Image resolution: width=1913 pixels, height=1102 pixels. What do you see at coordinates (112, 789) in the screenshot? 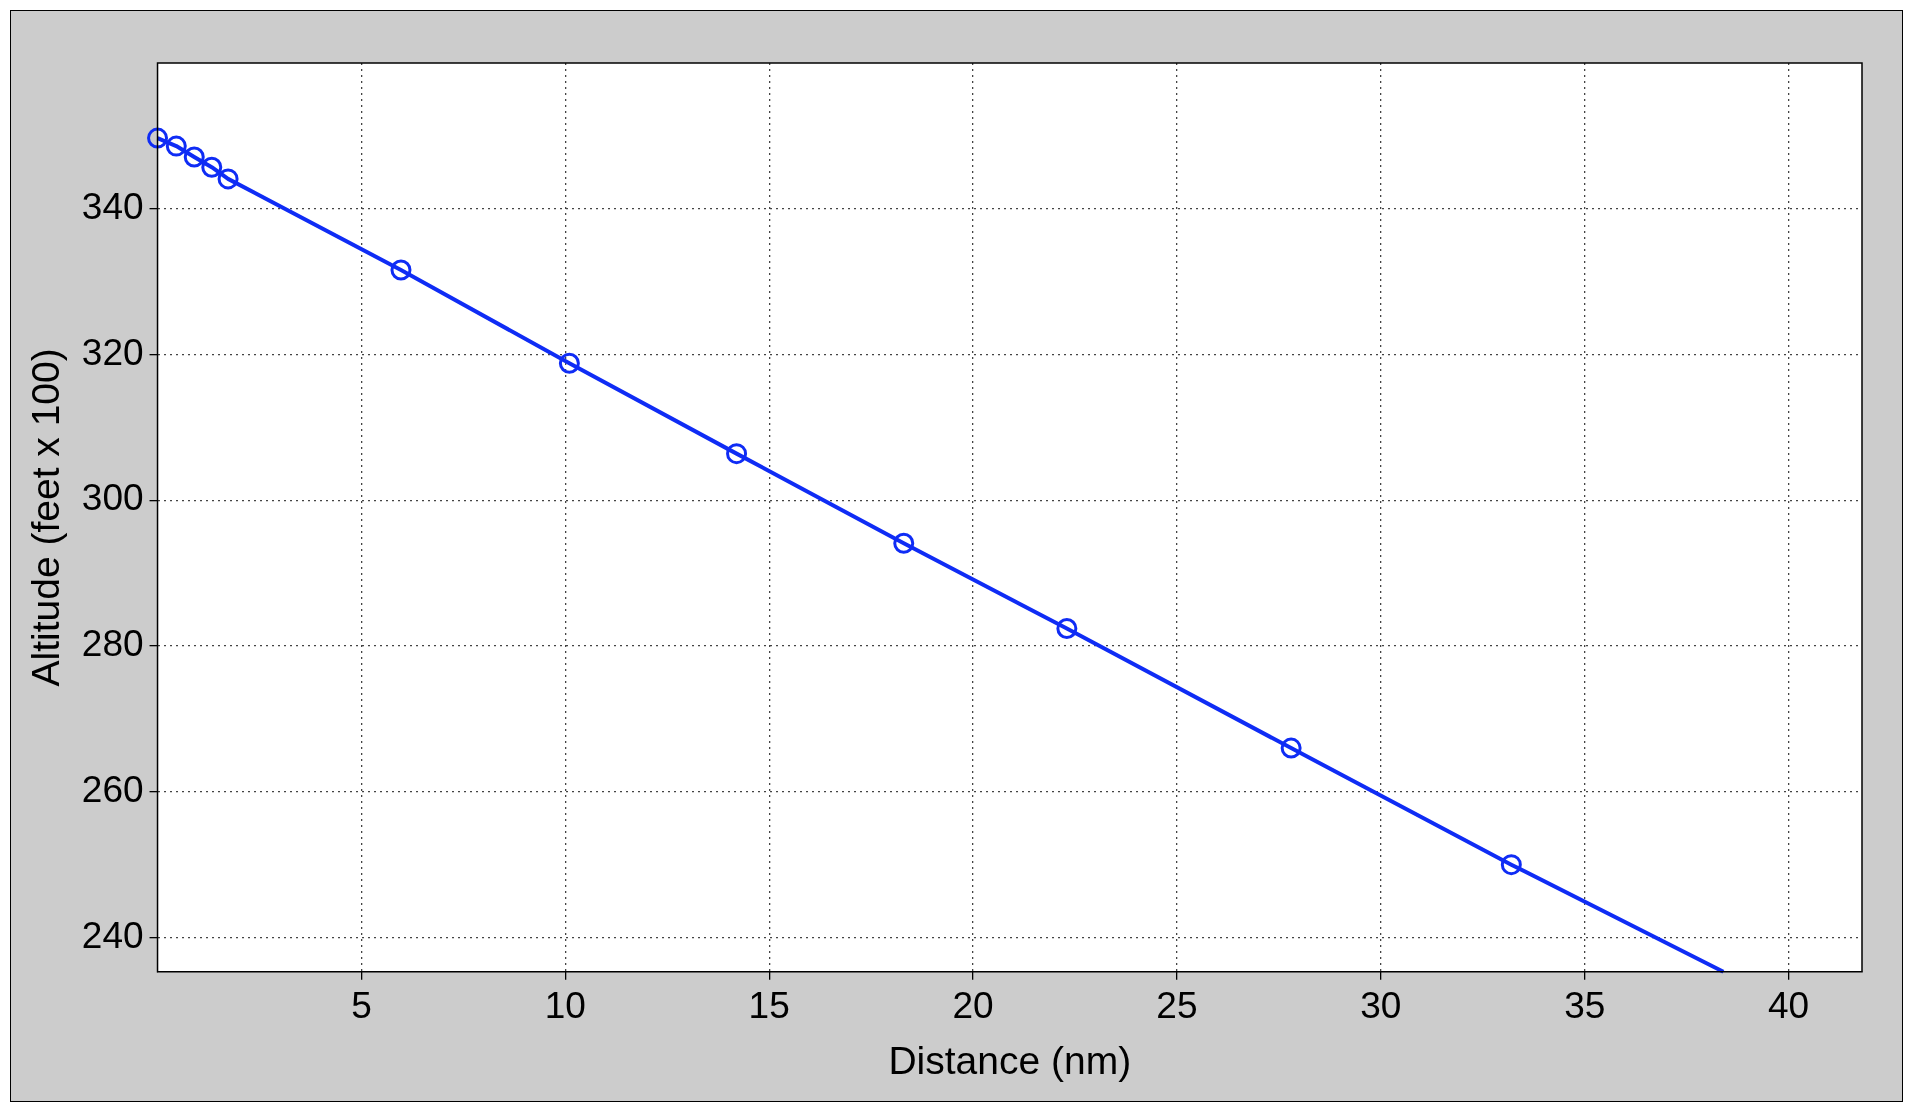
I see `y-tick-label: 260` at bounding box center [112, 789].